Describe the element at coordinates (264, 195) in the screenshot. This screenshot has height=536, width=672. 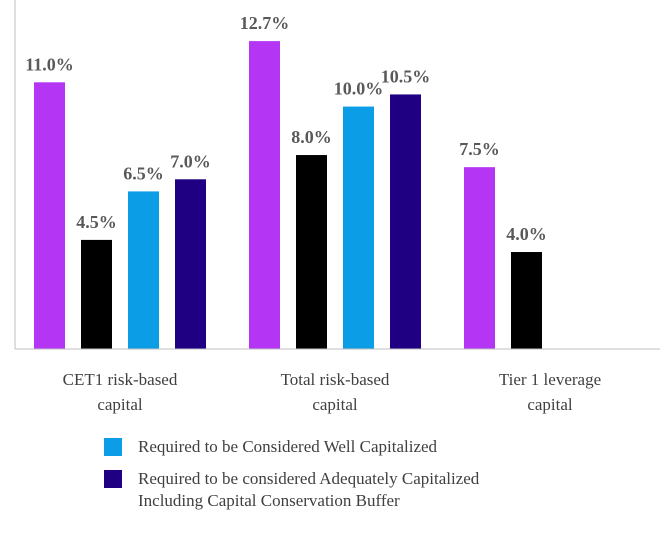
I see `bar-s0-c1` at that location.